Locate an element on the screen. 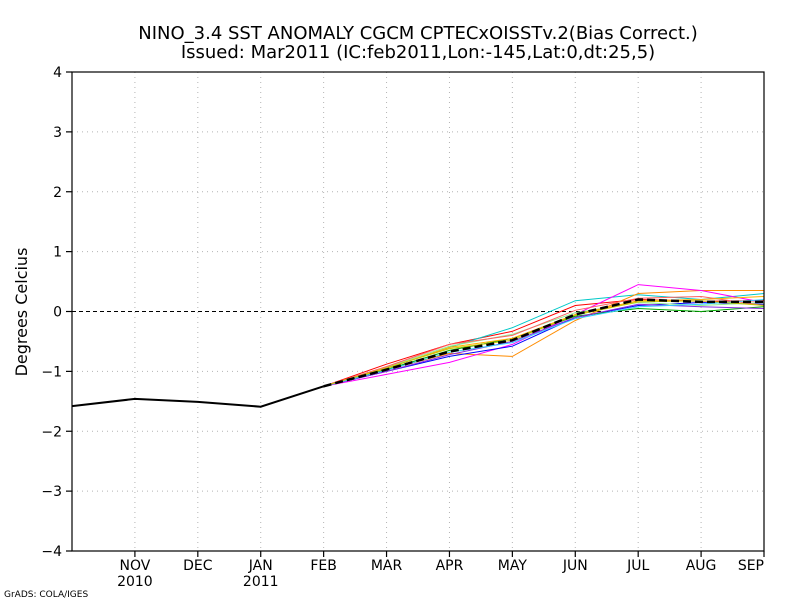 The image size is (800, 600). y-tick-label: 3 is located at coordinates (57, 133).